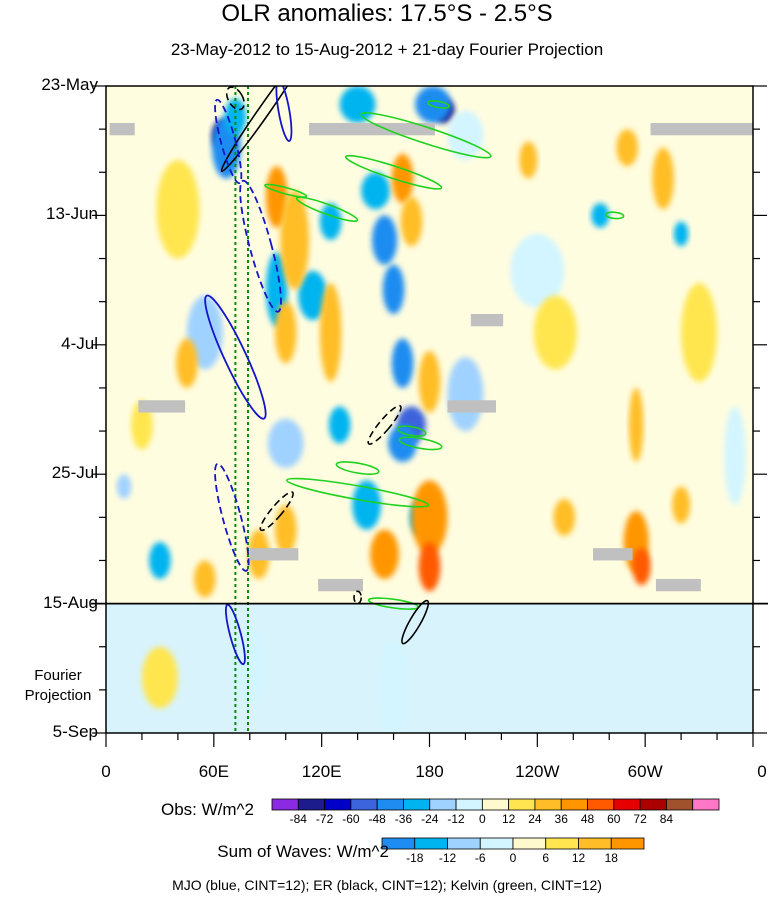 The image size is (774, 899). Describe the element at coordinates (58, 686) in the screenshot. I see `projection-label: Fourier Projection` at that location.